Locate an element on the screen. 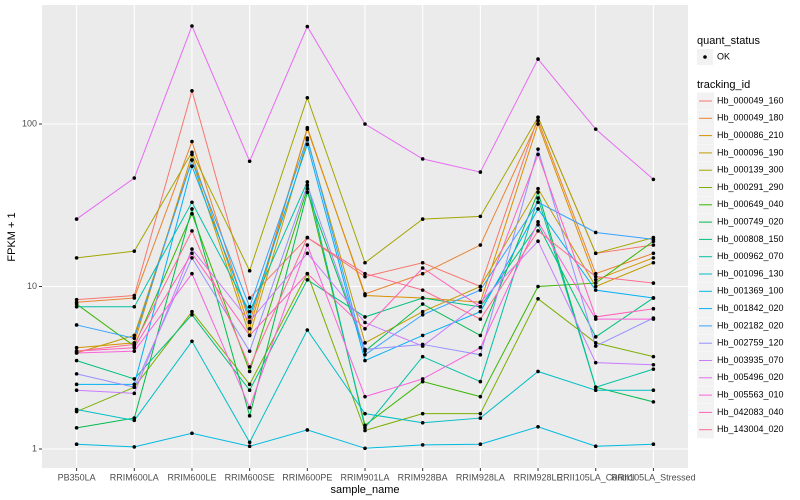 The image size is (800, 500). y-tick-label: 1 is located at coordinates (34, 448).